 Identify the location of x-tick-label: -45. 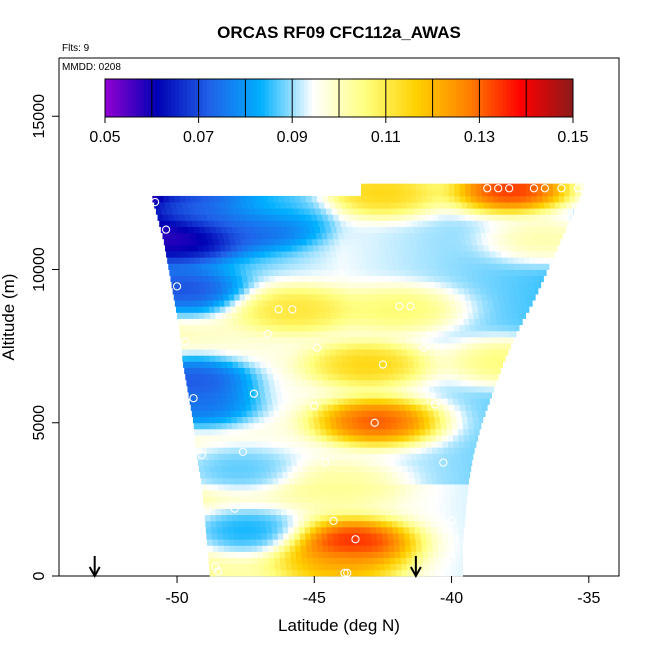
(314, 598).